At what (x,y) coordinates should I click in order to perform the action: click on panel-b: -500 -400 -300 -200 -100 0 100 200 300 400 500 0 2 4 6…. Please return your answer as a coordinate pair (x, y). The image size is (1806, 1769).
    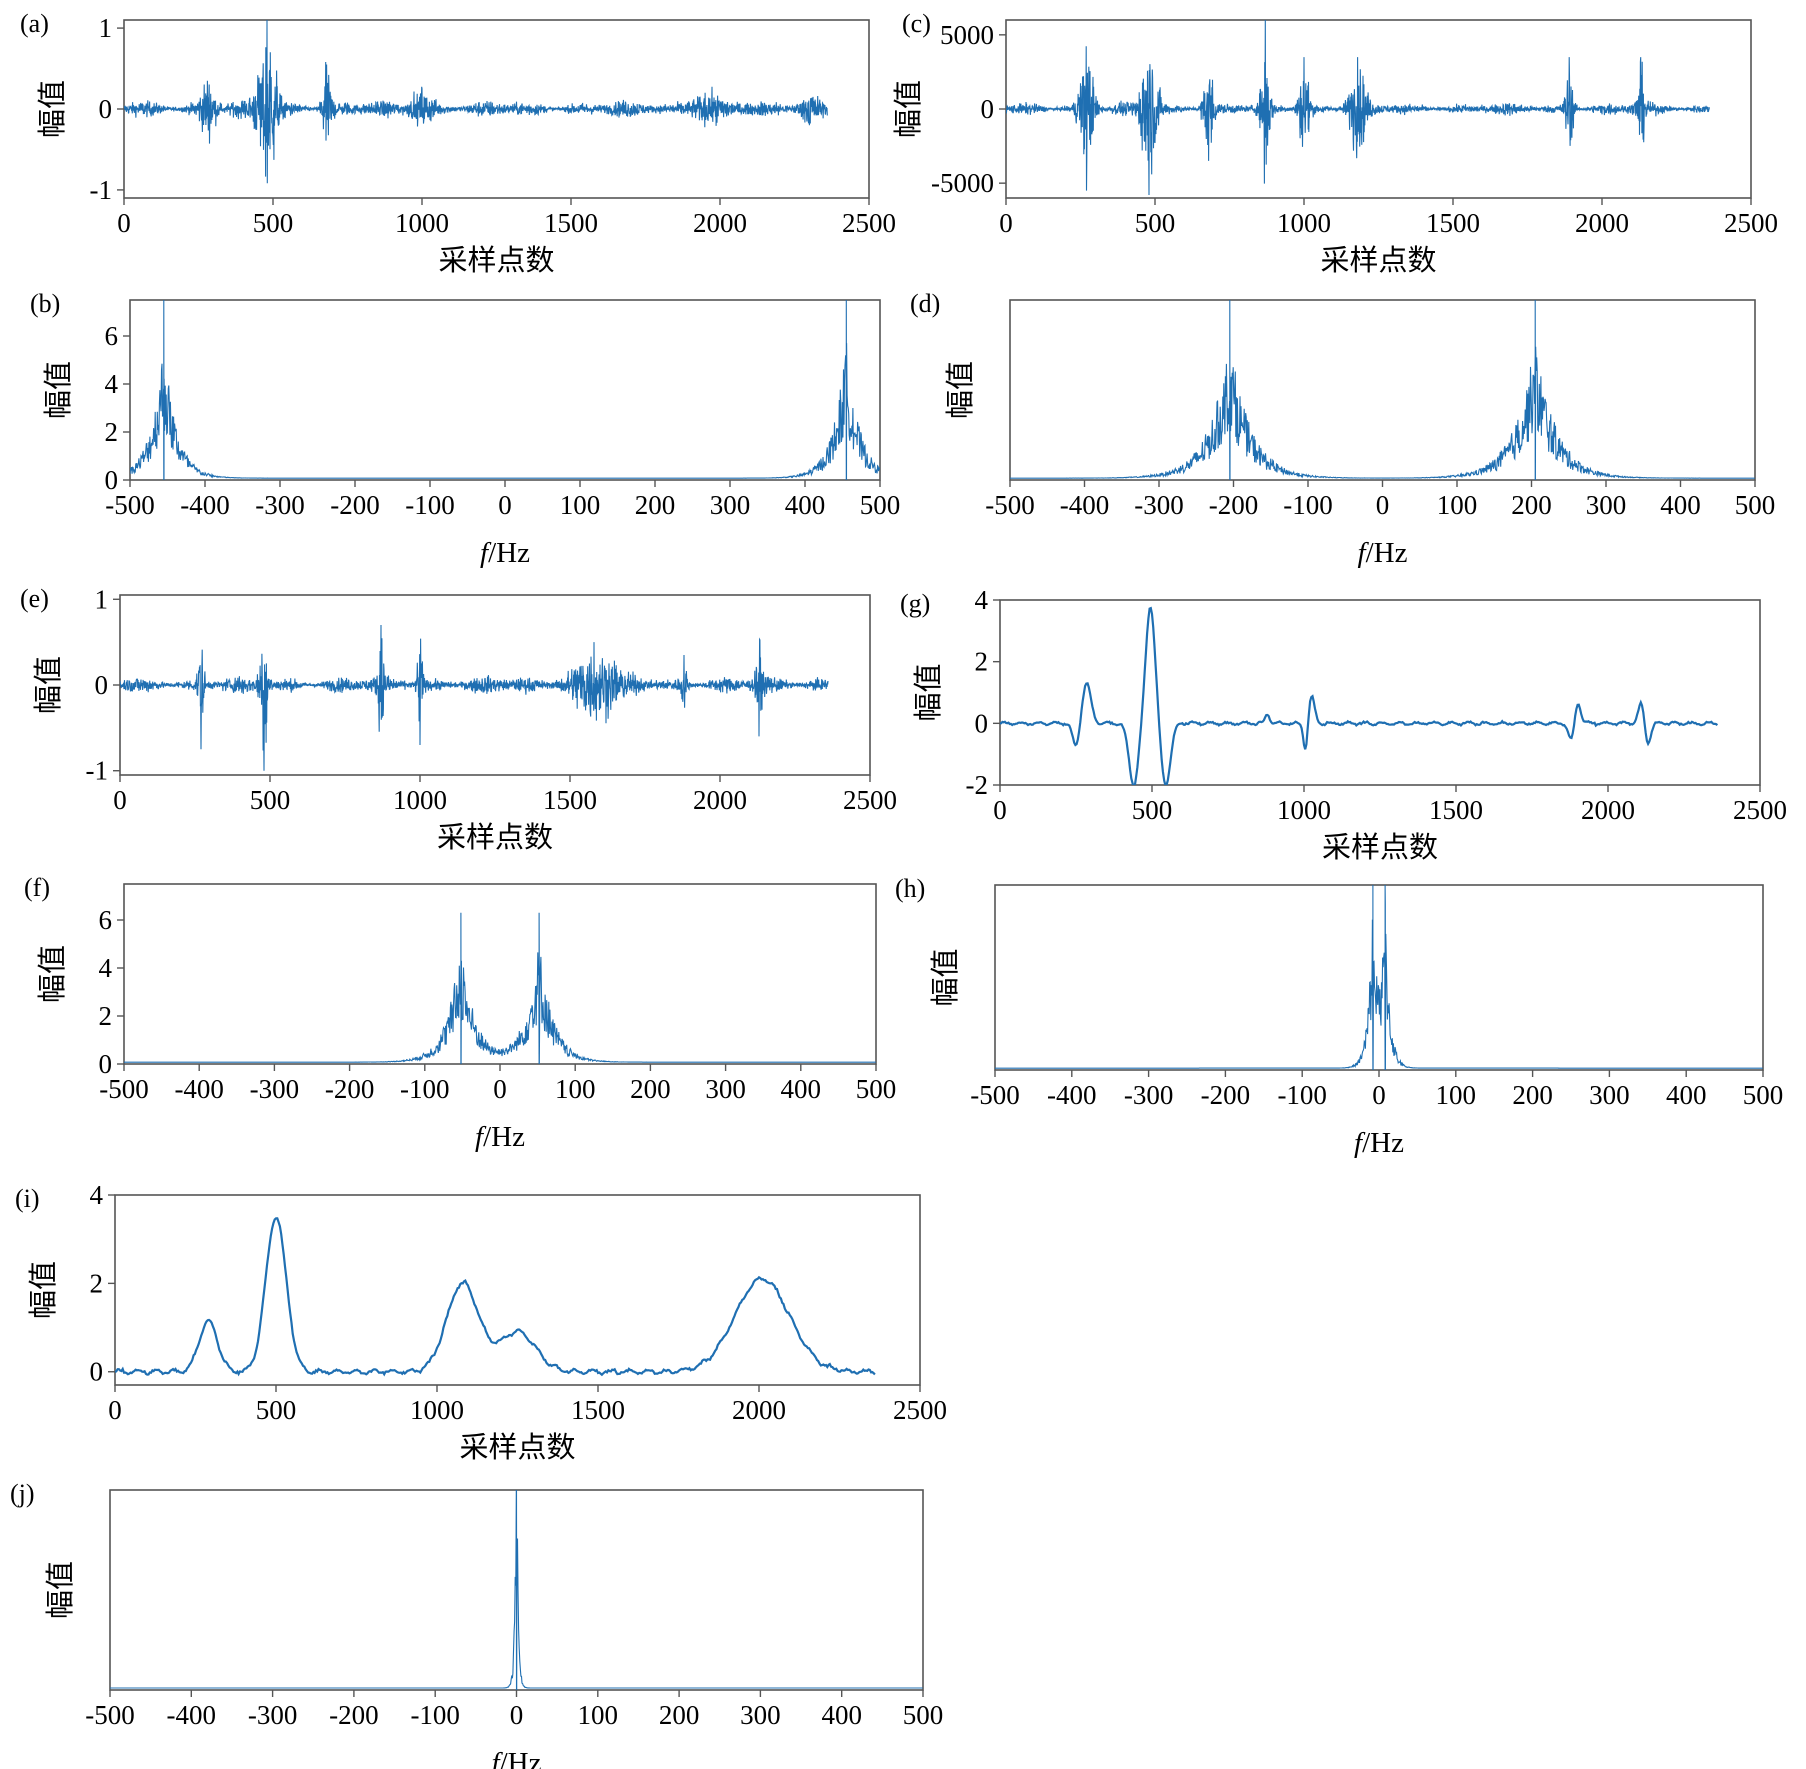
    Looking at the image, I should click on (465, 429).